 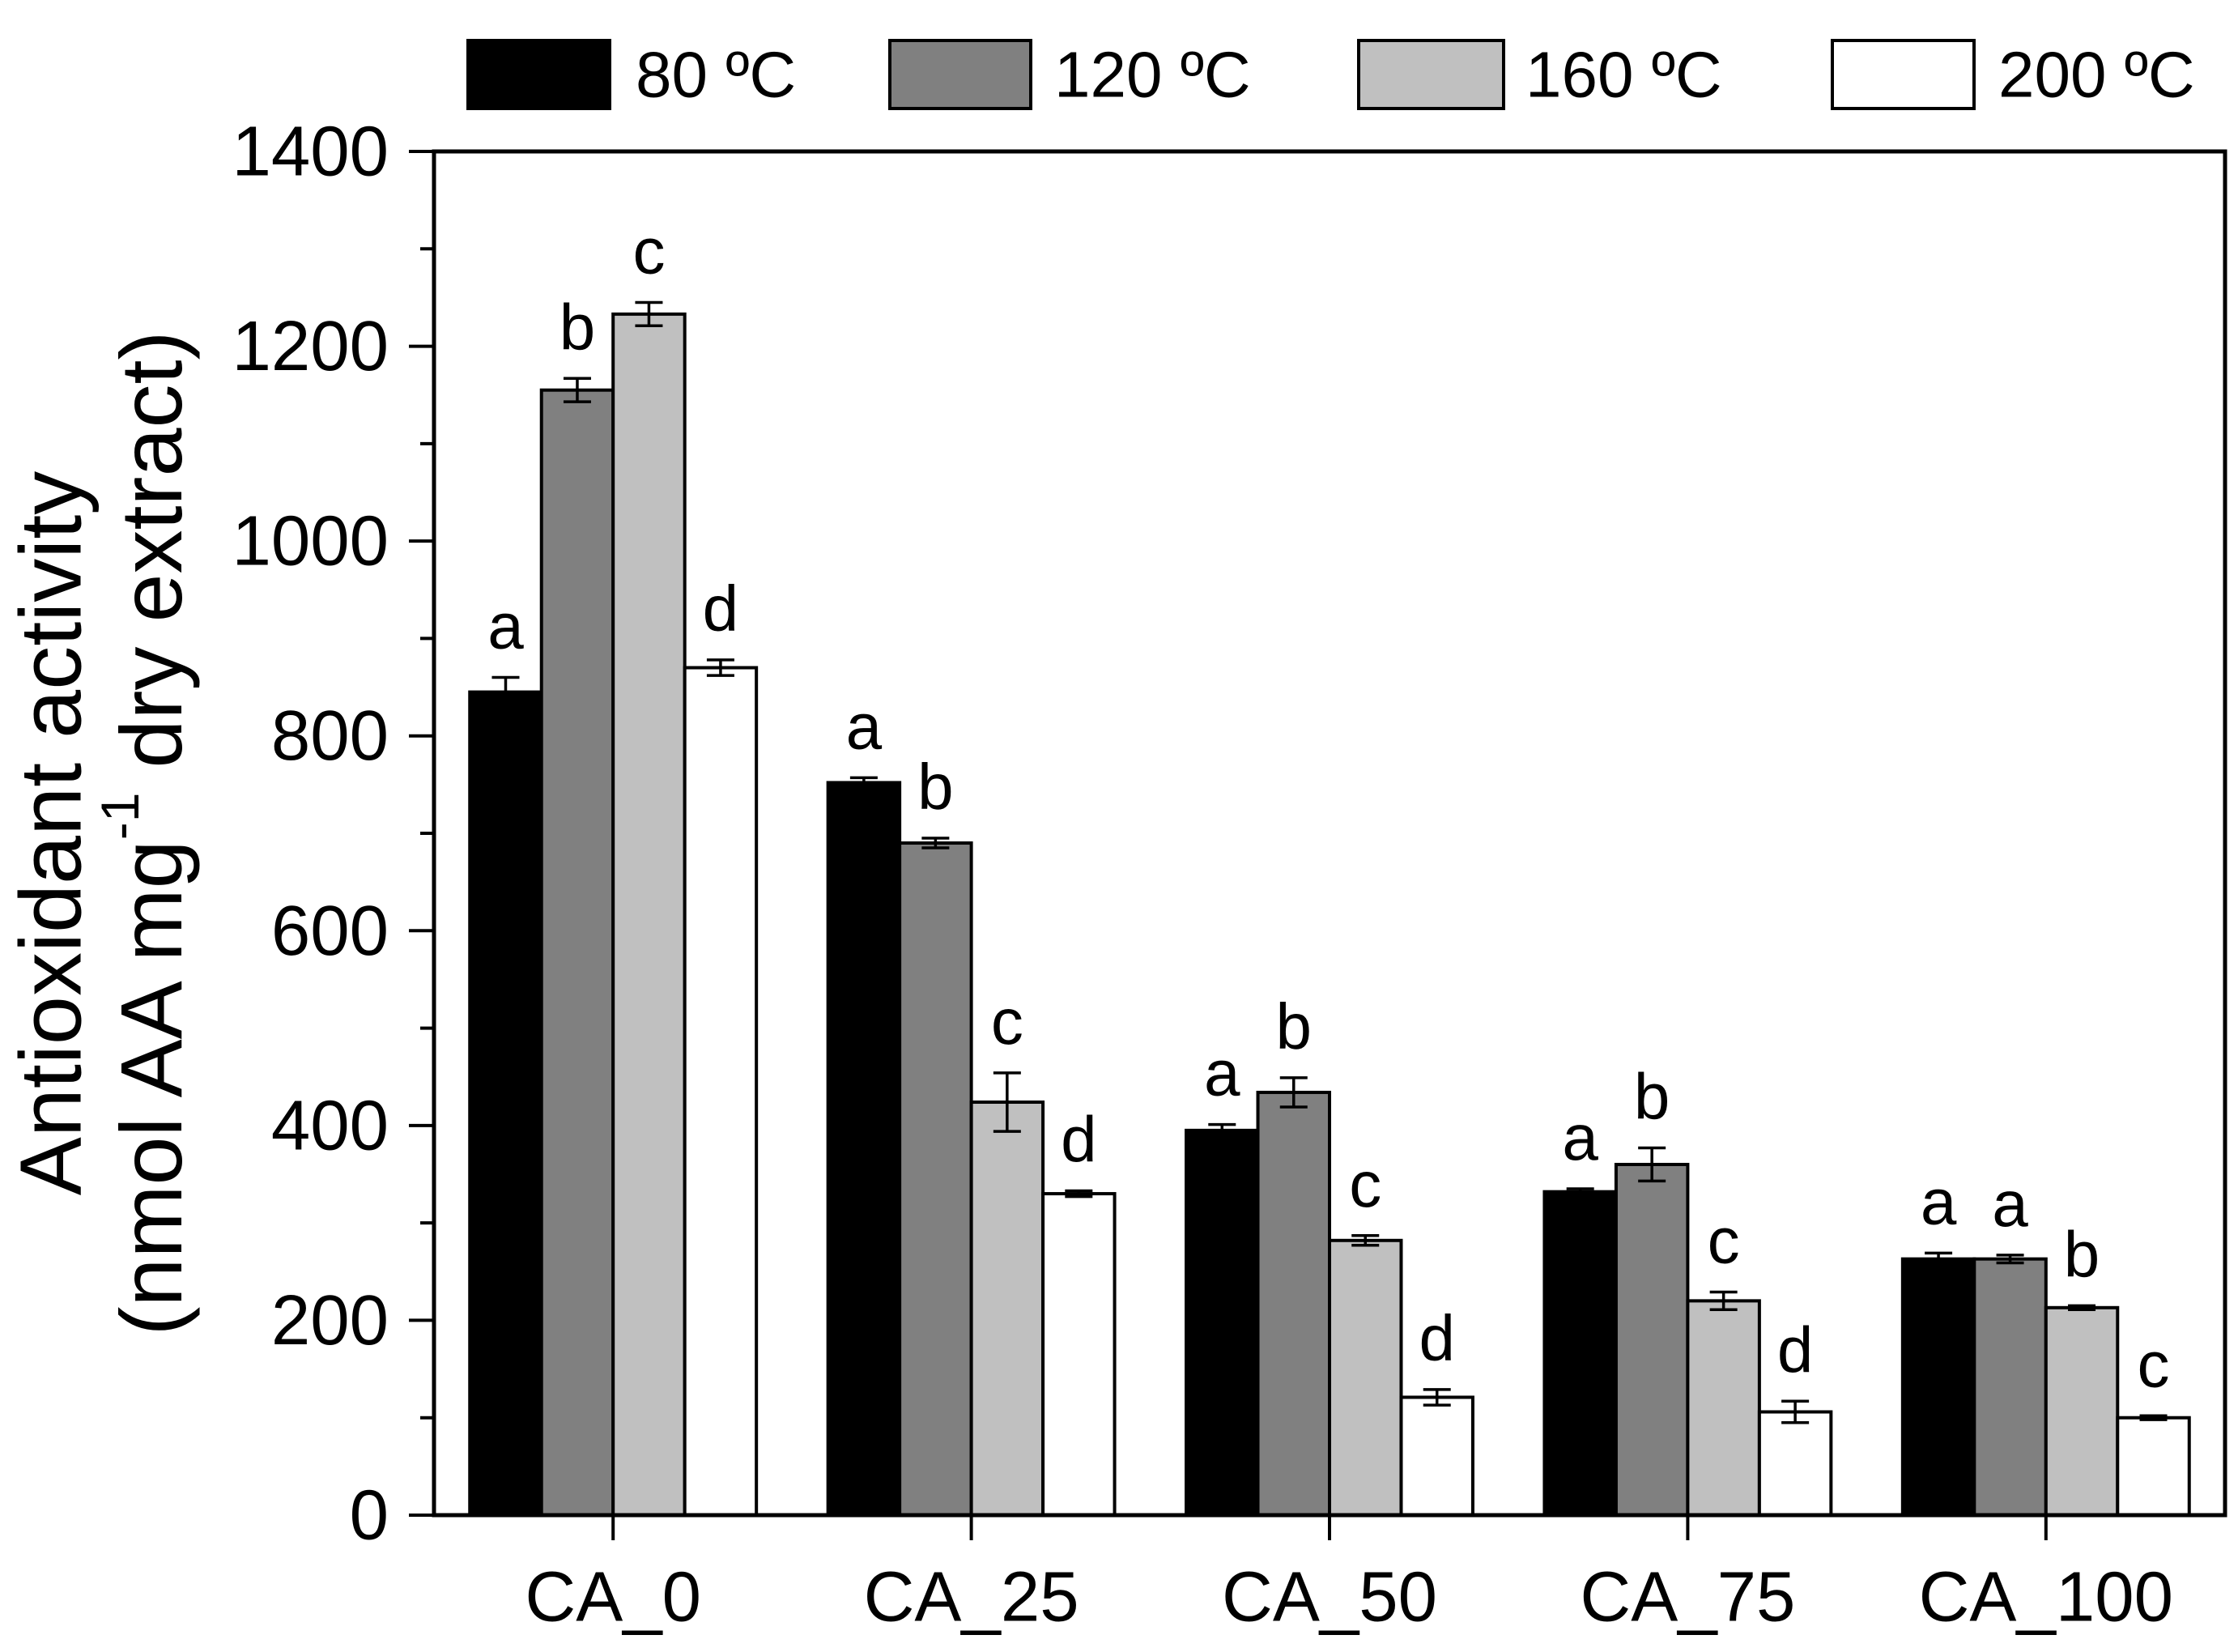 What do you see at coordinates (2154, 1466) in the screenshot?
I see `bar-ca-100-200-c` at bounding box center [2154, 1466].